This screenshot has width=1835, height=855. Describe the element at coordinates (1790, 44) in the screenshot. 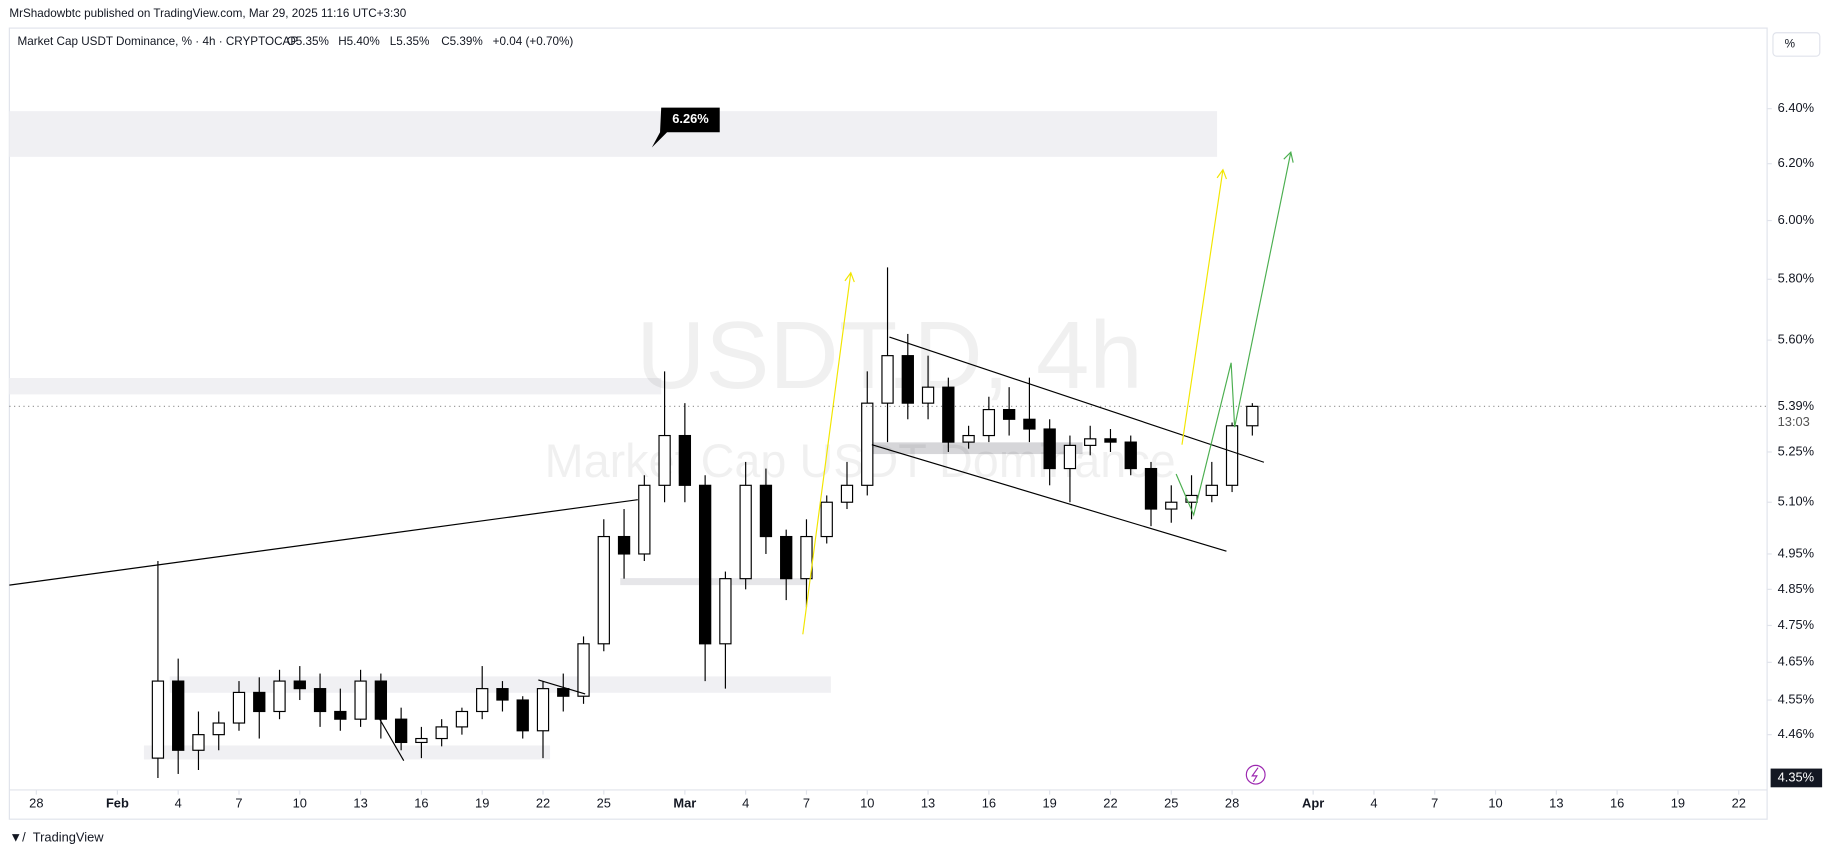

I see `scale-button-label: %` at that location.